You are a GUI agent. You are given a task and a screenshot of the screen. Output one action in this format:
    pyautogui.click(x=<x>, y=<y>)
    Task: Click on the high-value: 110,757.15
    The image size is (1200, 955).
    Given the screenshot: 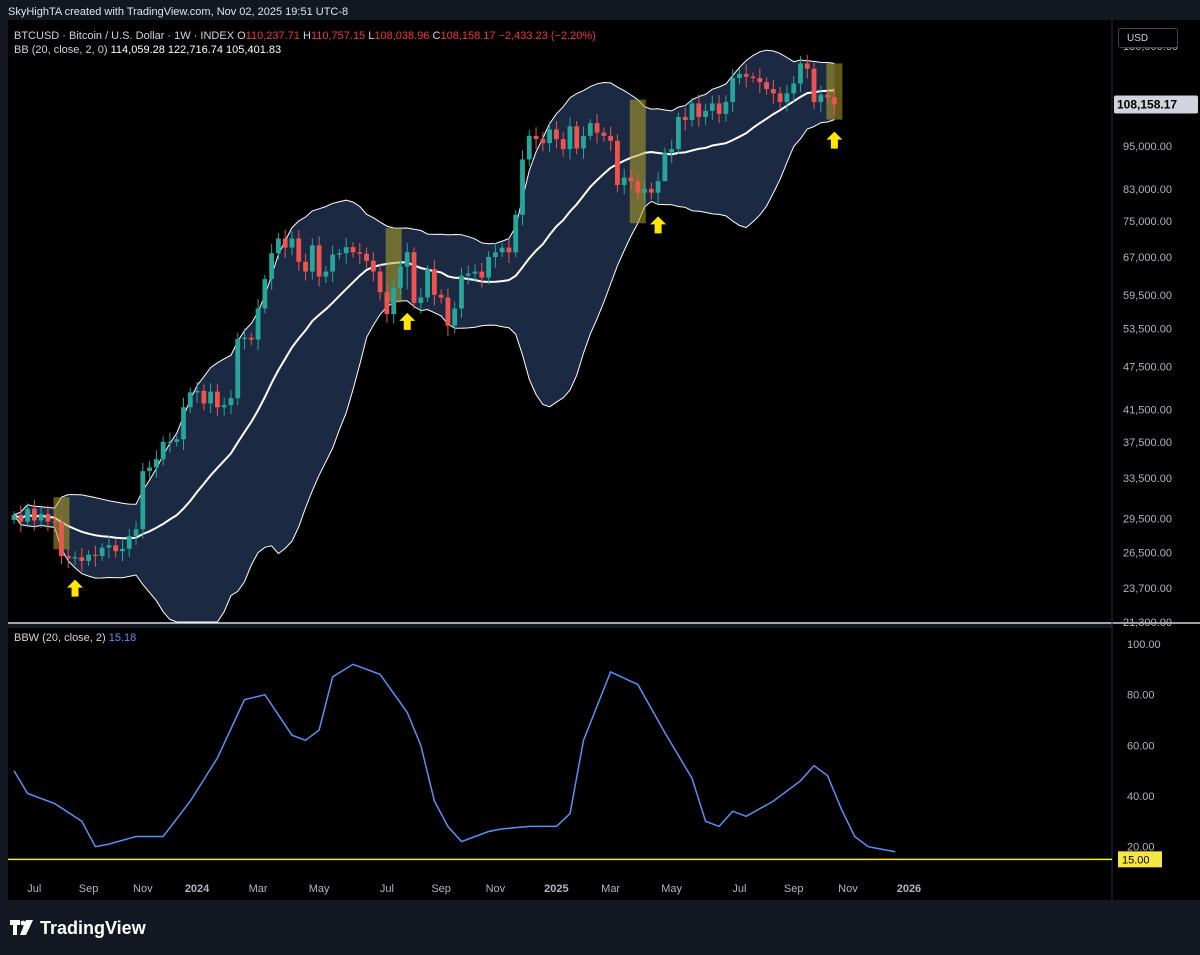 What is the action you would take?
    pyautogui.click(x=338, y=36)
    